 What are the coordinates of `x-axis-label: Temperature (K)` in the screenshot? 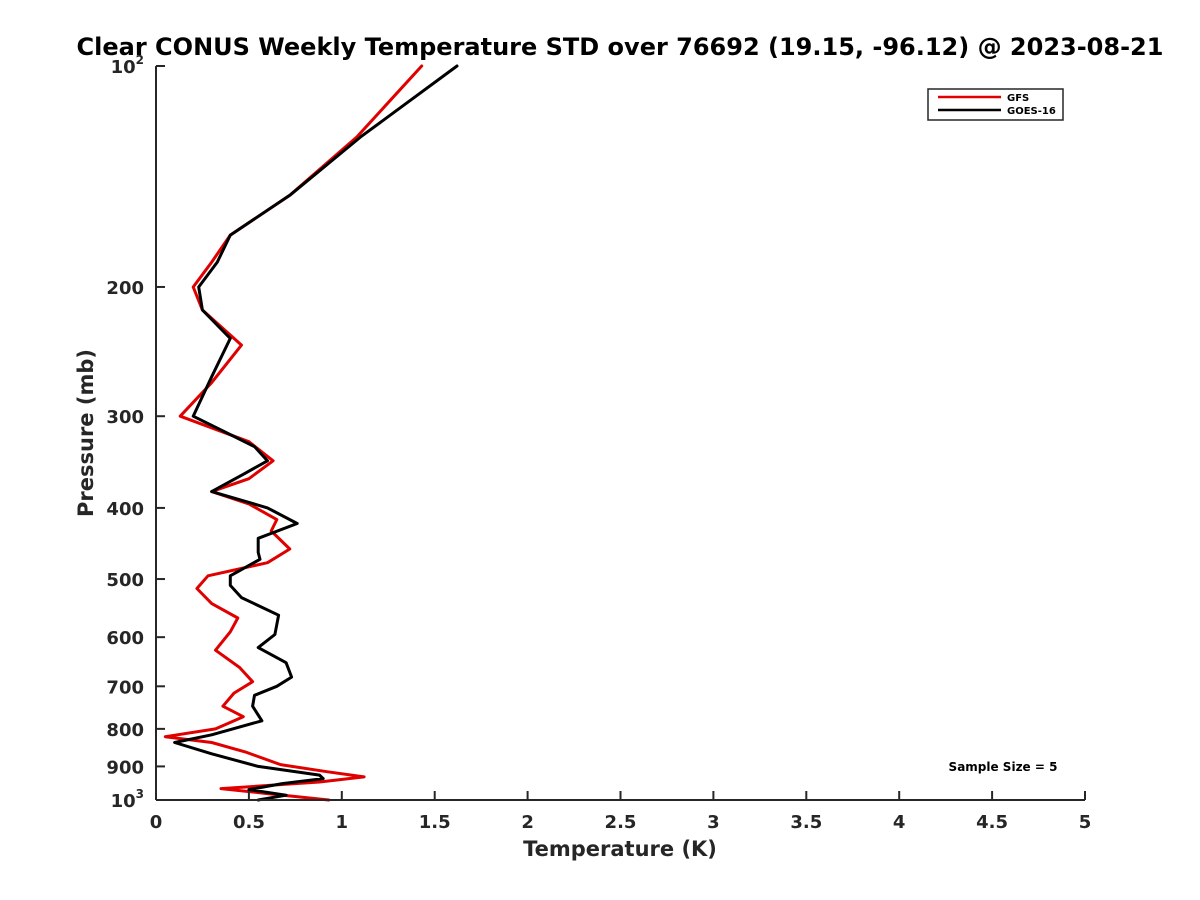 It's located at (620, 849).